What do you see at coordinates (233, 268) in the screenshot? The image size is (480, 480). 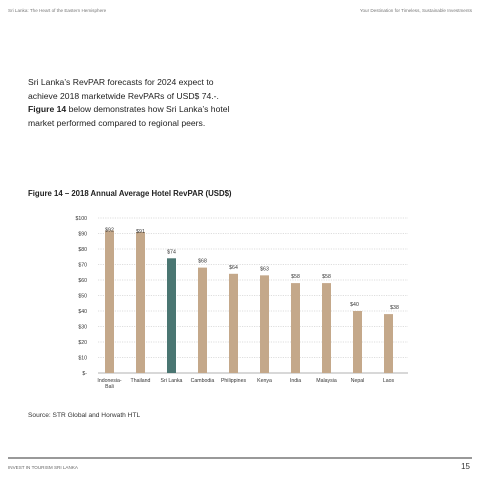 I see `data-label: $64` at bounding box center [233, 268].